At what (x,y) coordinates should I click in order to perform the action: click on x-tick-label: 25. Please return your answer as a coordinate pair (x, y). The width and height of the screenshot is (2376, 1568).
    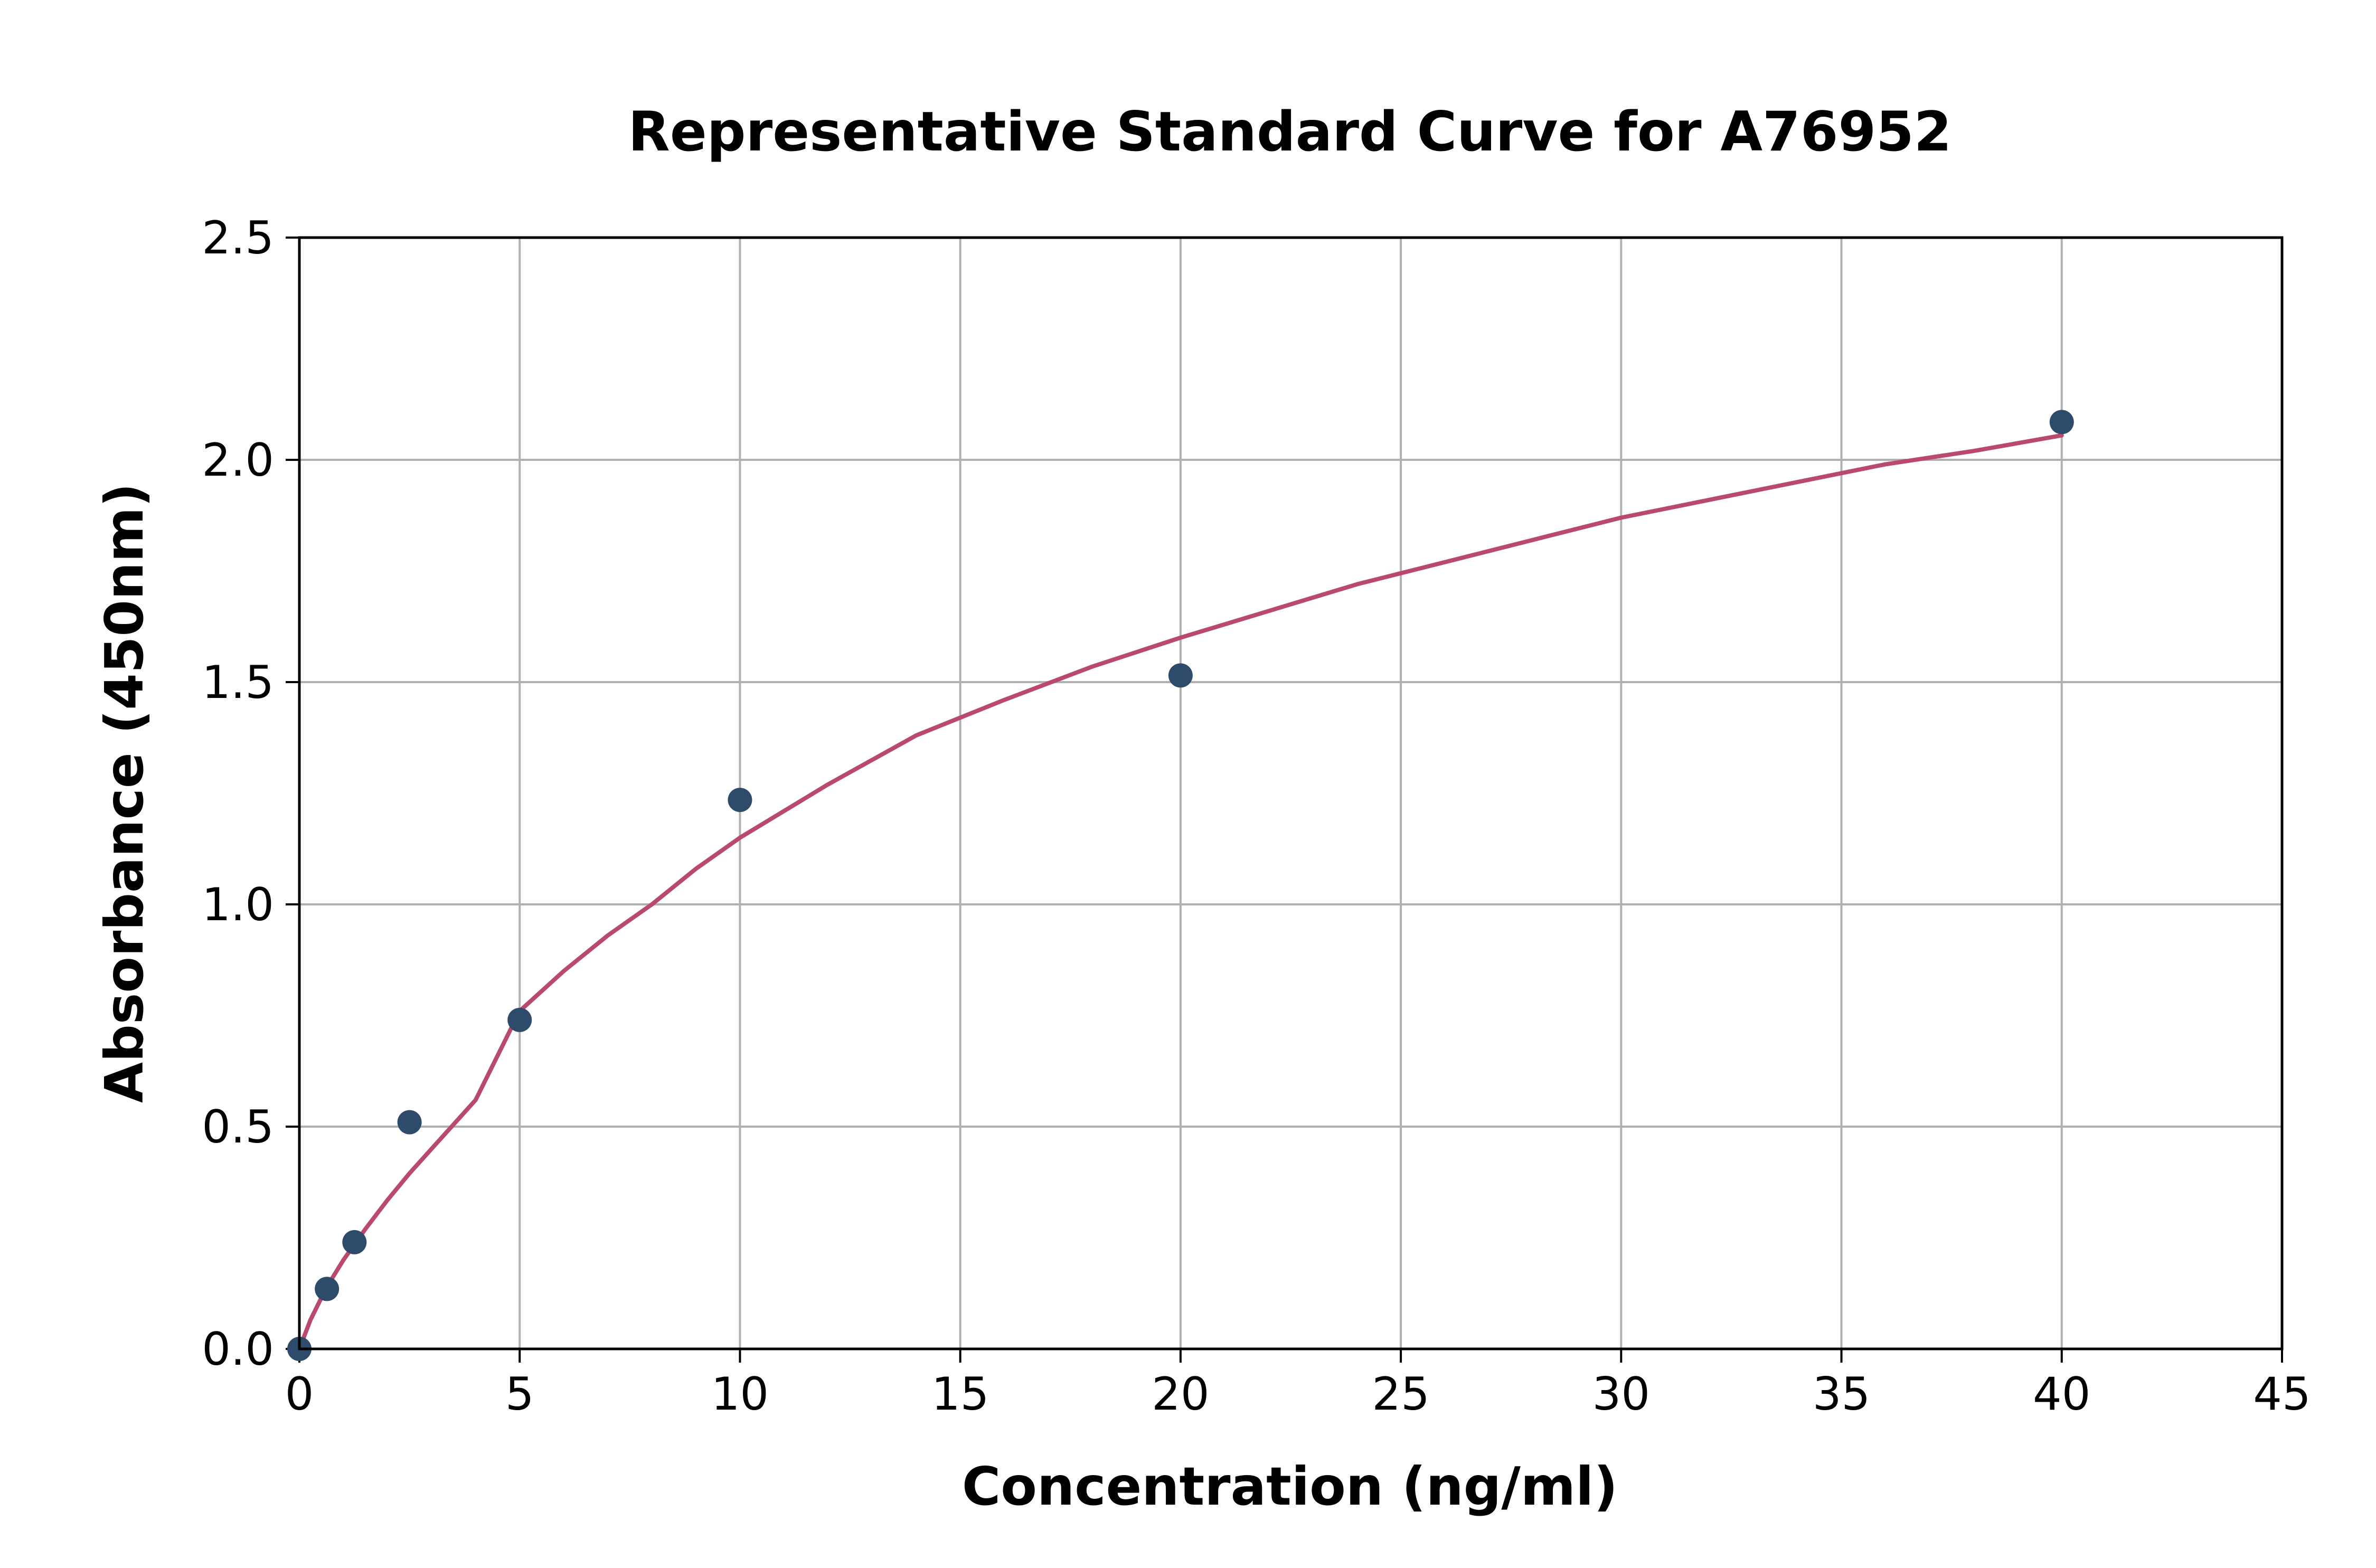
    Looking at the image, I should click on (1401, 1394).